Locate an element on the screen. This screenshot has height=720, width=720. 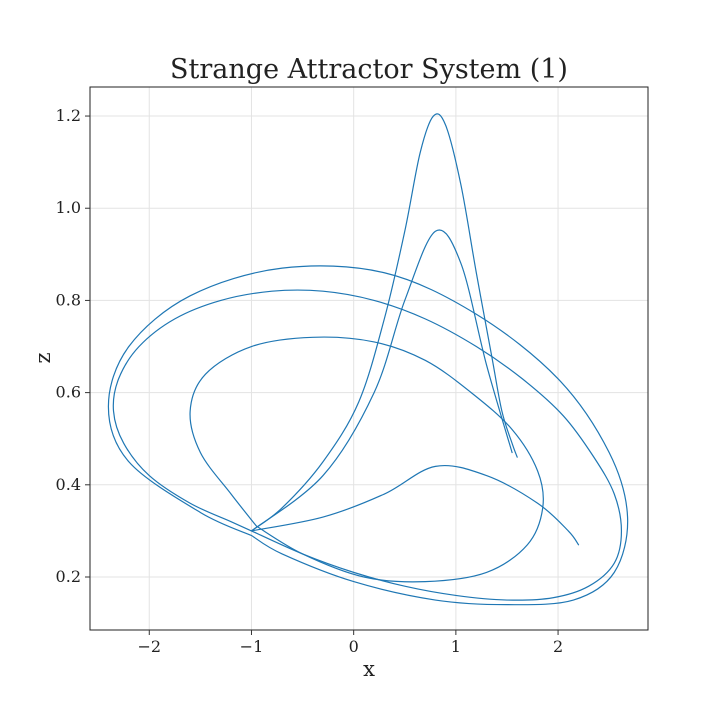
y-axis-label: z is located at coordinates (43, 357).